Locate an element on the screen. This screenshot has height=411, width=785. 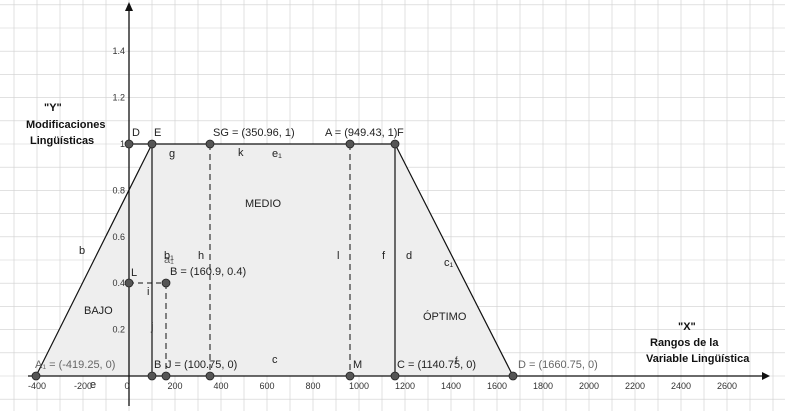
point-m is located at coordinates (350, 376).